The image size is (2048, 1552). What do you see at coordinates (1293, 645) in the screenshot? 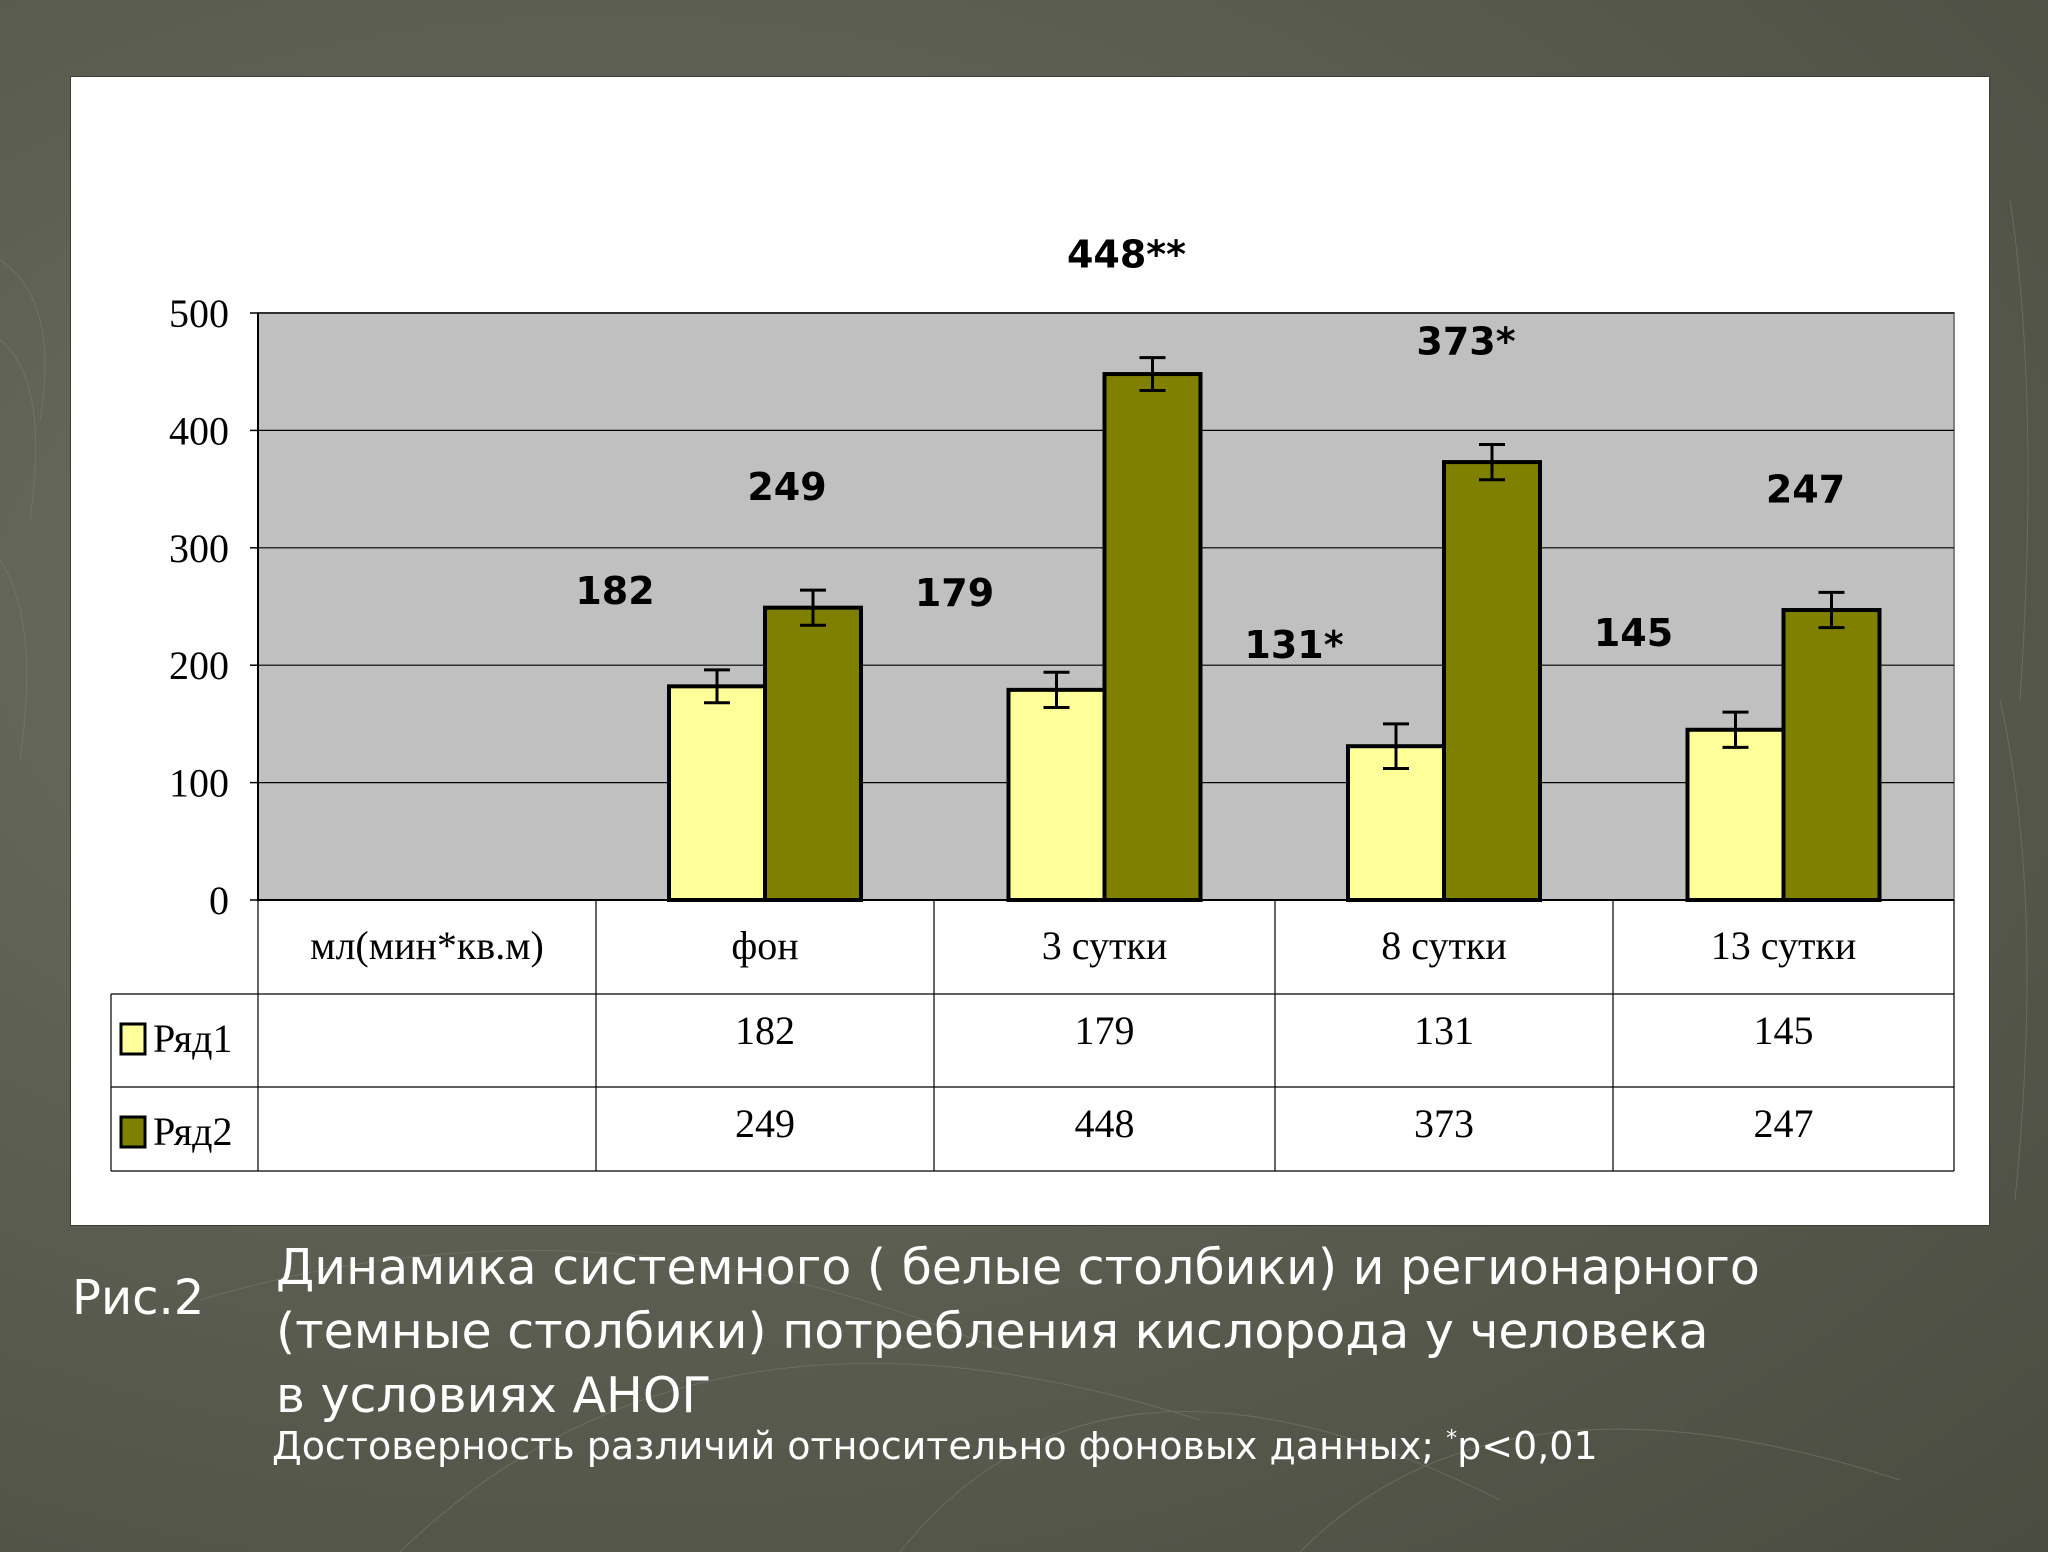
I see `data-label: 131*` at bounding box center [1293, 645].